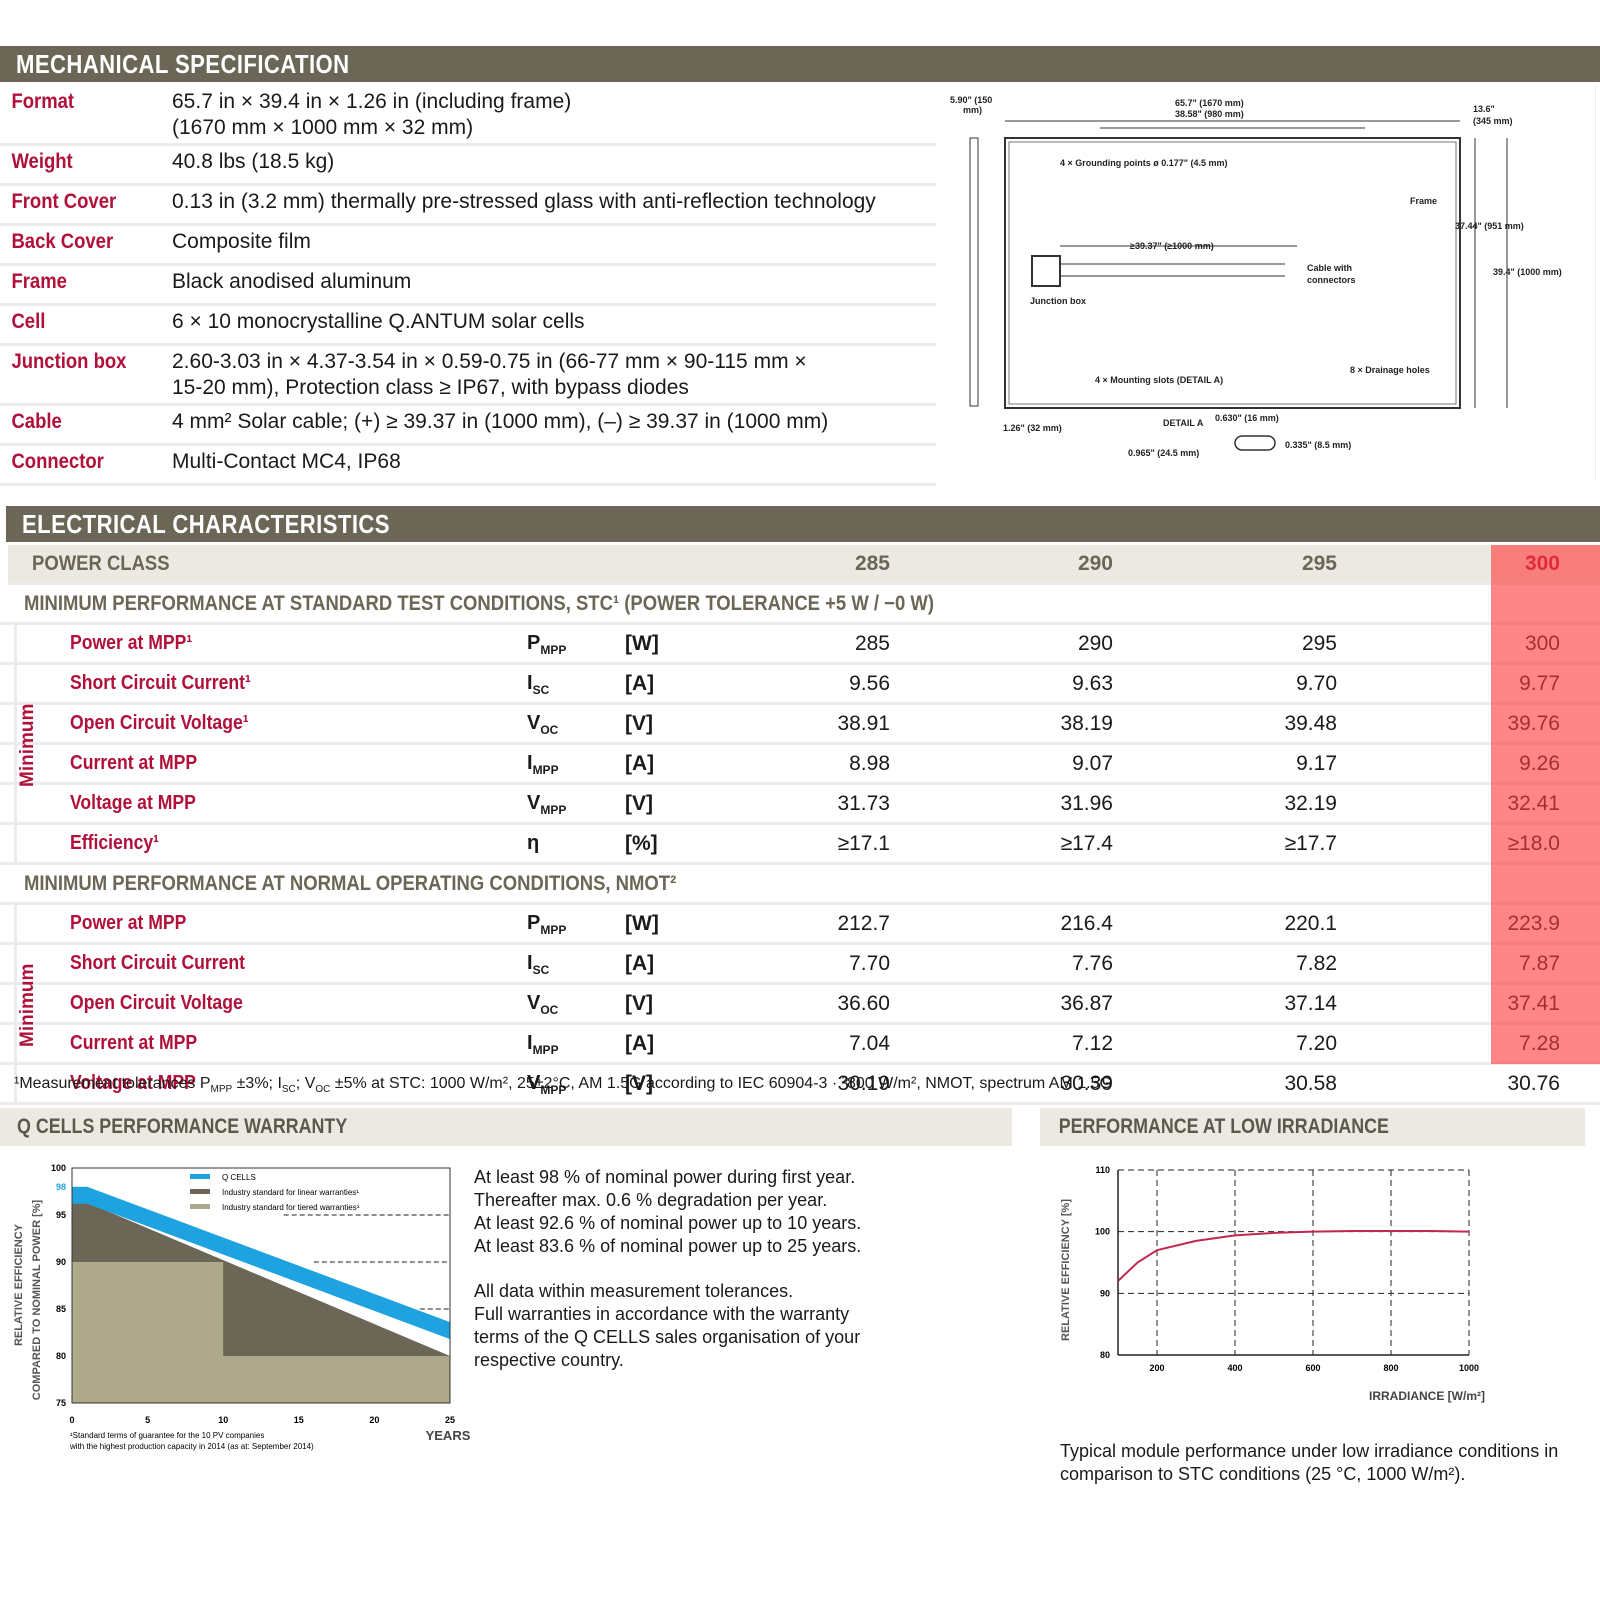 This screenshot has height=1600, width=1600. What do you see at coordinates (43, 101) in the screenshot?
I see `mech-key: Format` at bounding box center [43, 101].